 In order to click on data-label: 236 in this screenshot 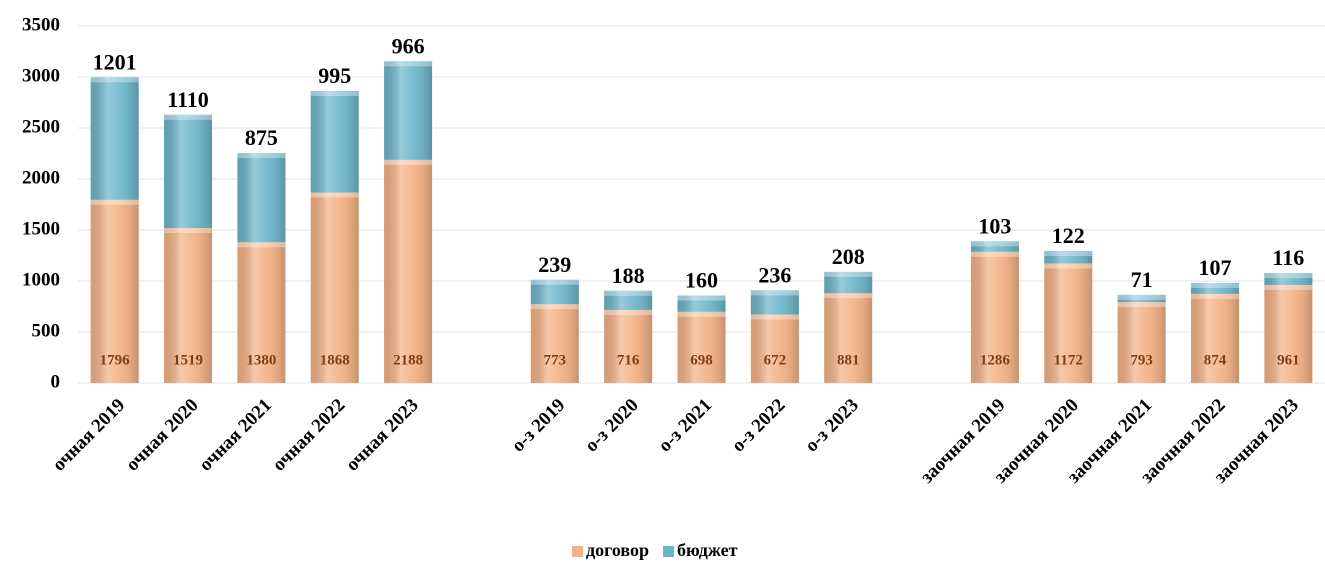, I will do `click(774, 274)`.